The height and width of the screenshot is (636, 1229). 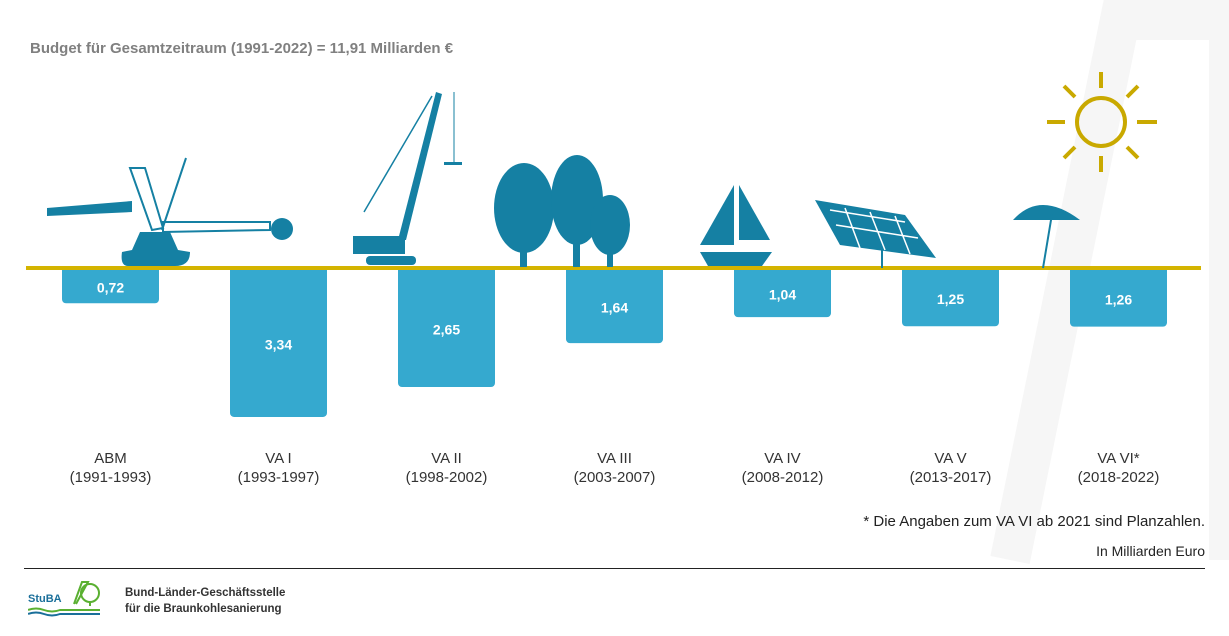 What do you see at coordinates (614, 568) in the screenshot?
I see `divider` at bounding box center [614, 568].